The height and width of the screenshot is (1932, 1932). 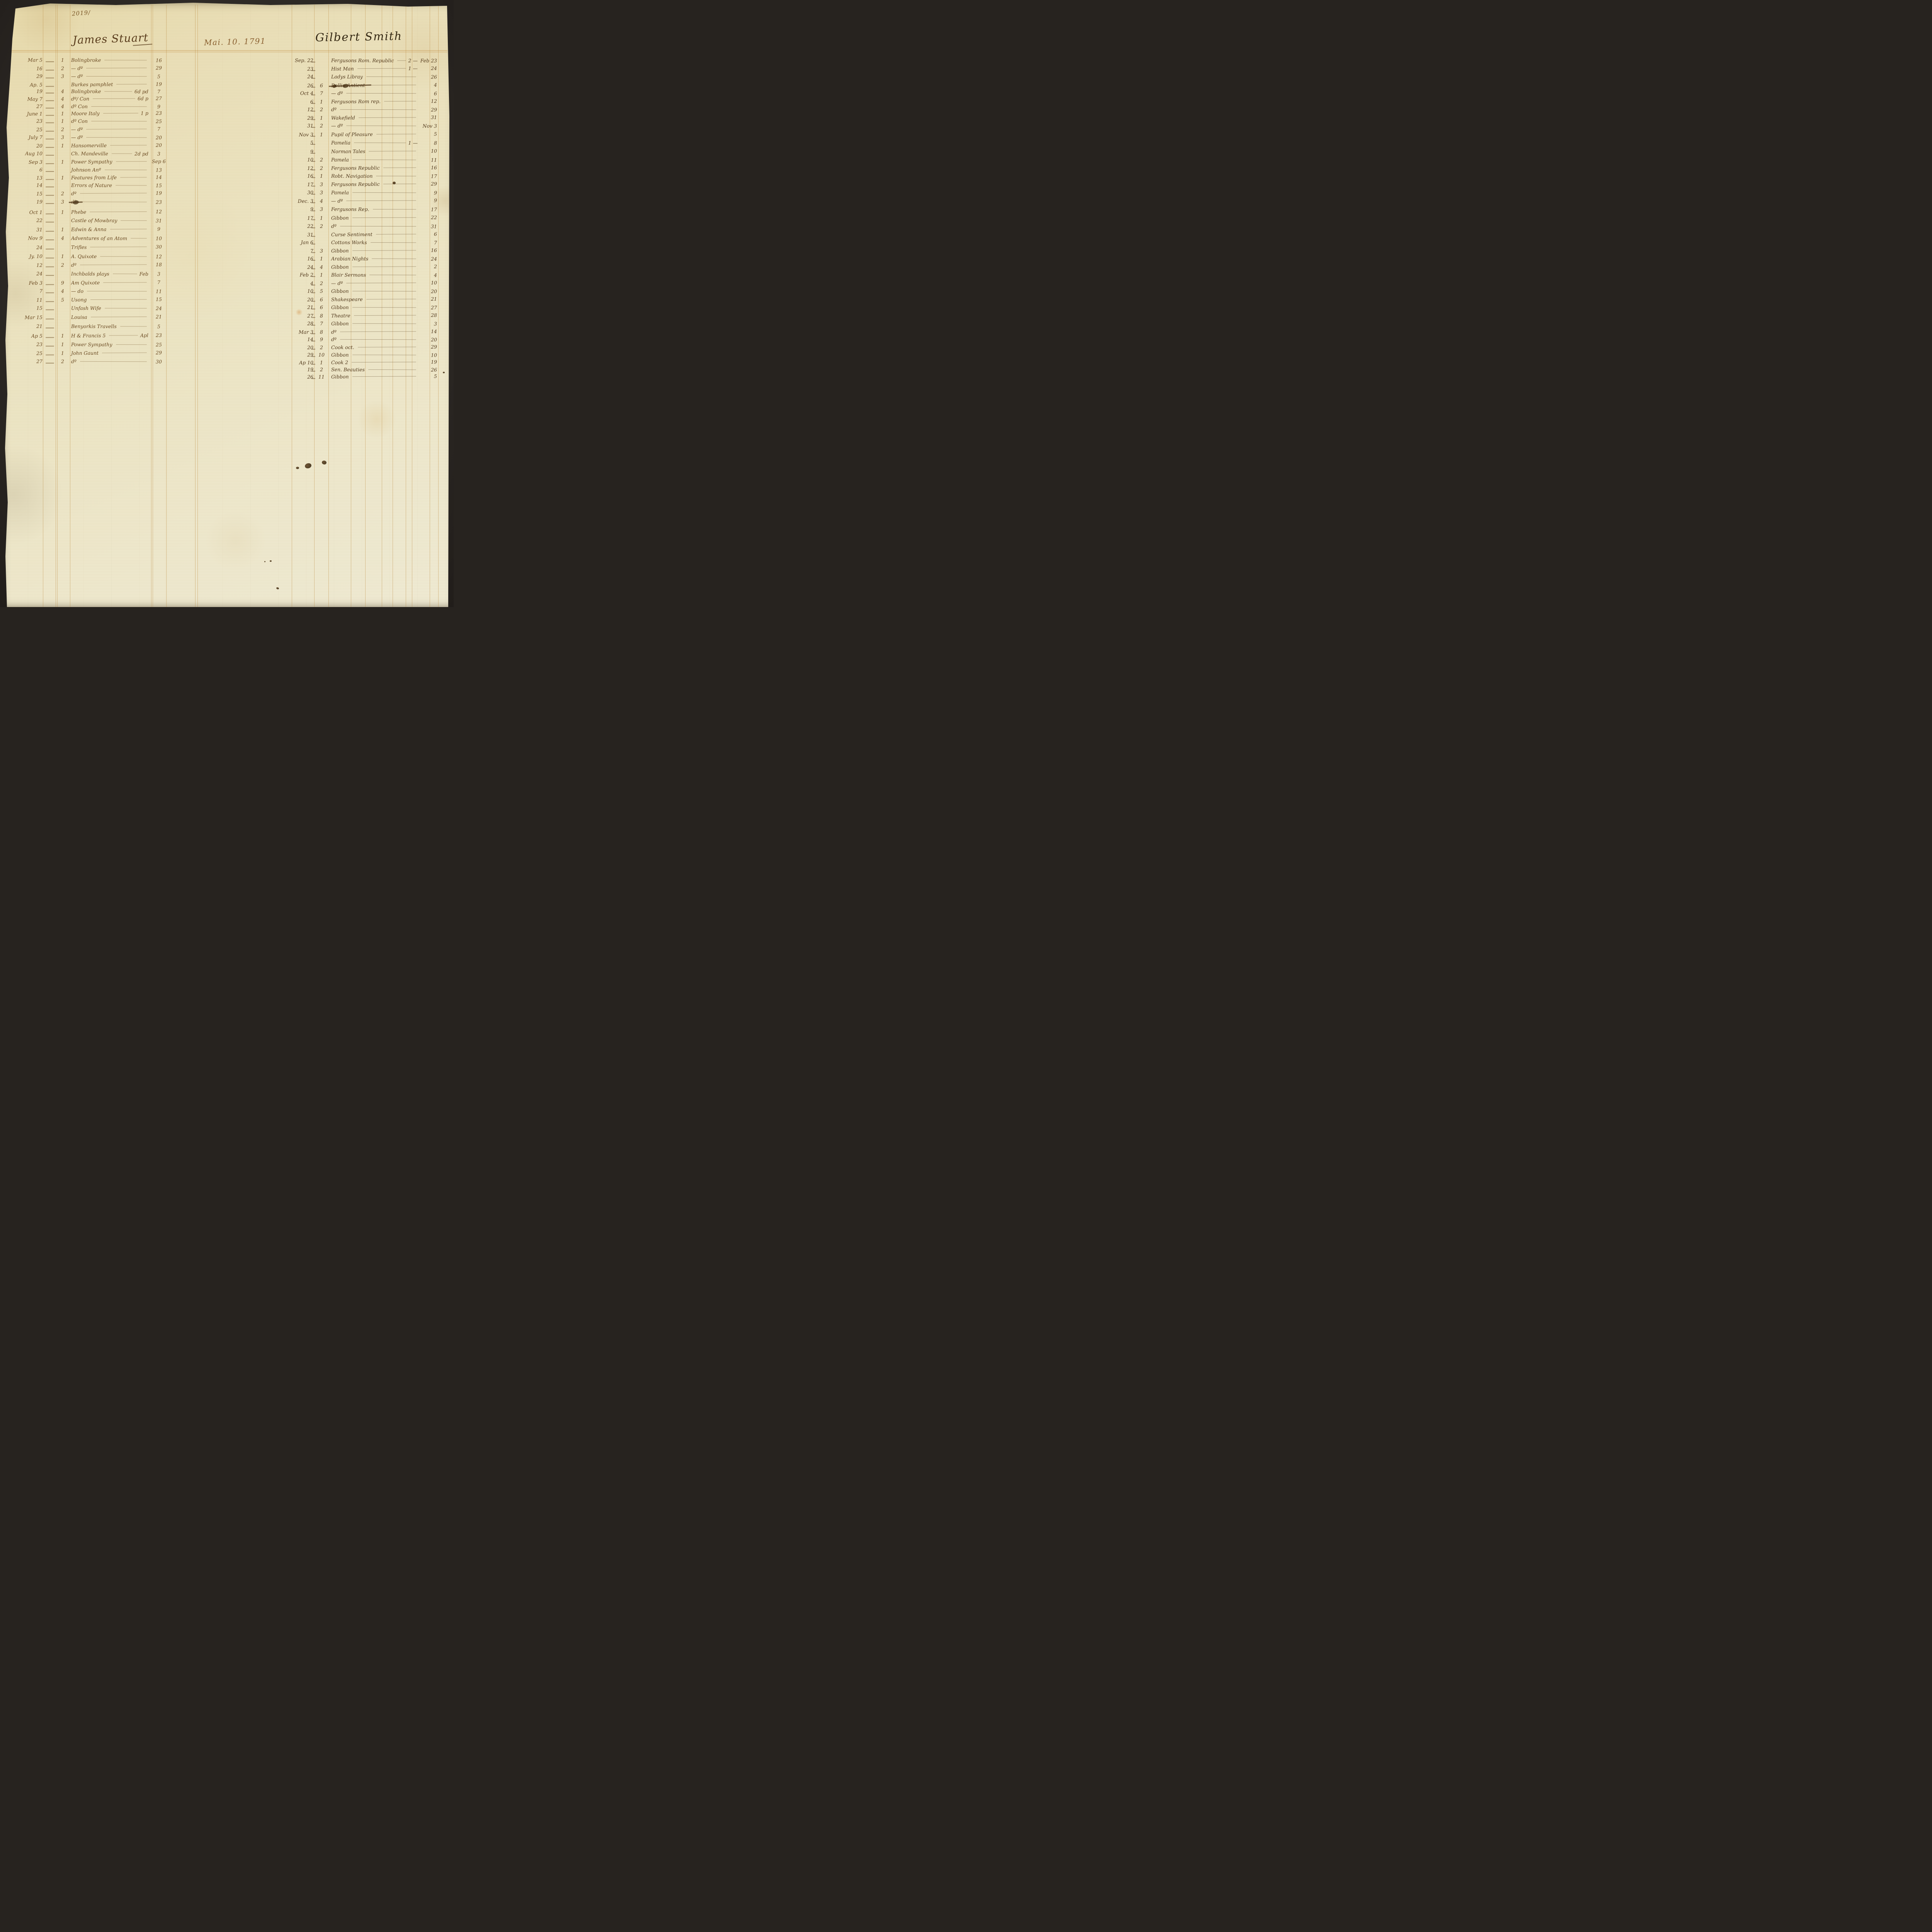 What do you see at coordinates (159, 137) in the screenshot?
I see `entry-return: 20` at bounding box center [159, 137].